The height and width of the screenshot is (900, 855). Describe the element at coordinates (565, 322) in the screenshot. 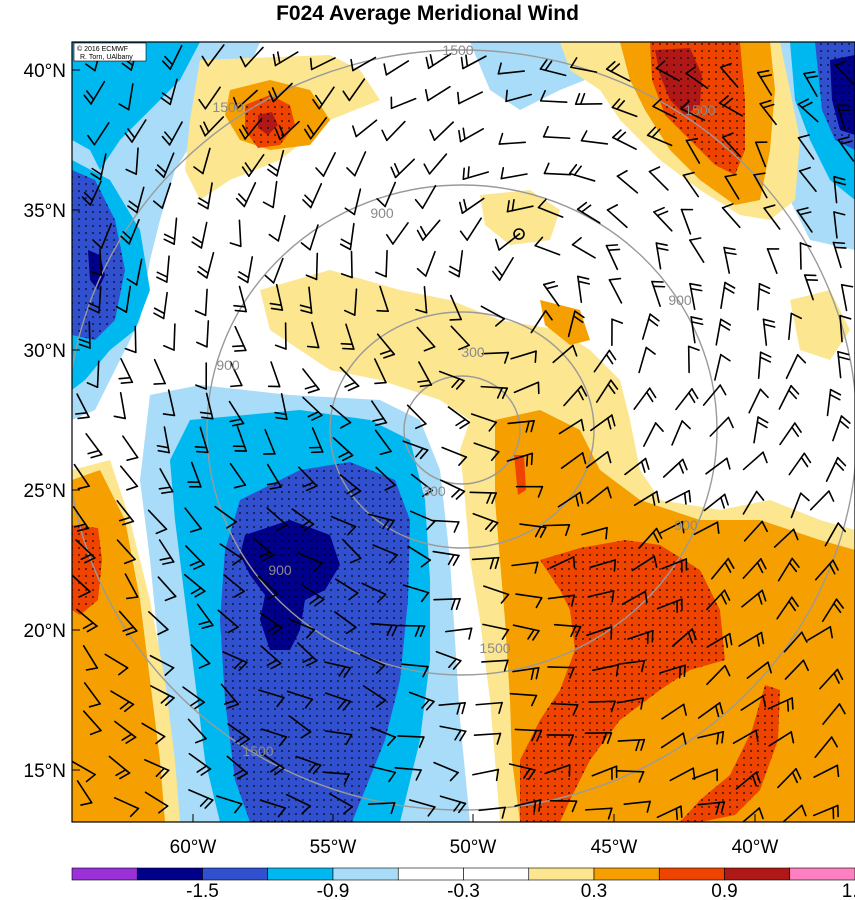

I see `positive-light-region` at that location.